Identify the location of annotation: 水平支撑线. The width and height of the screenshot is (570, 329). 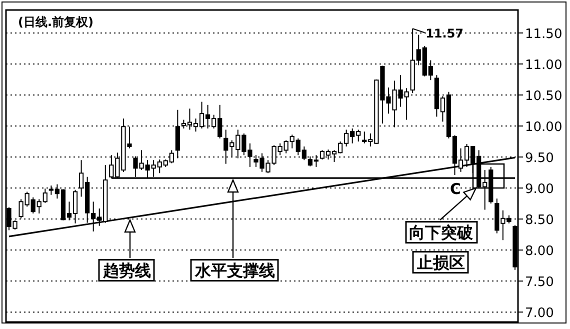
(234, 270).